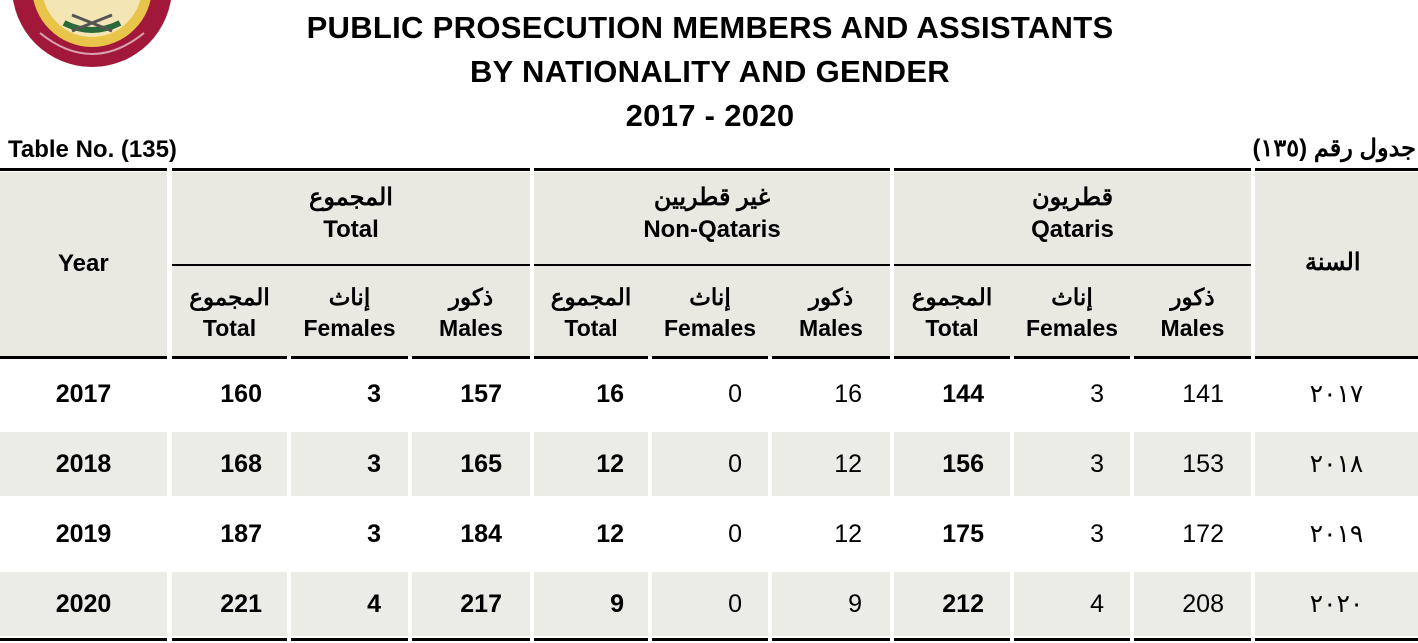 Image resolution: width=1418 pixels, height=643 pixels. What do you see at coordinates (712, 229) in the screenshot?
I see `group-nonqataris-en: Non-Qataris` at bounding box center [712, 229].